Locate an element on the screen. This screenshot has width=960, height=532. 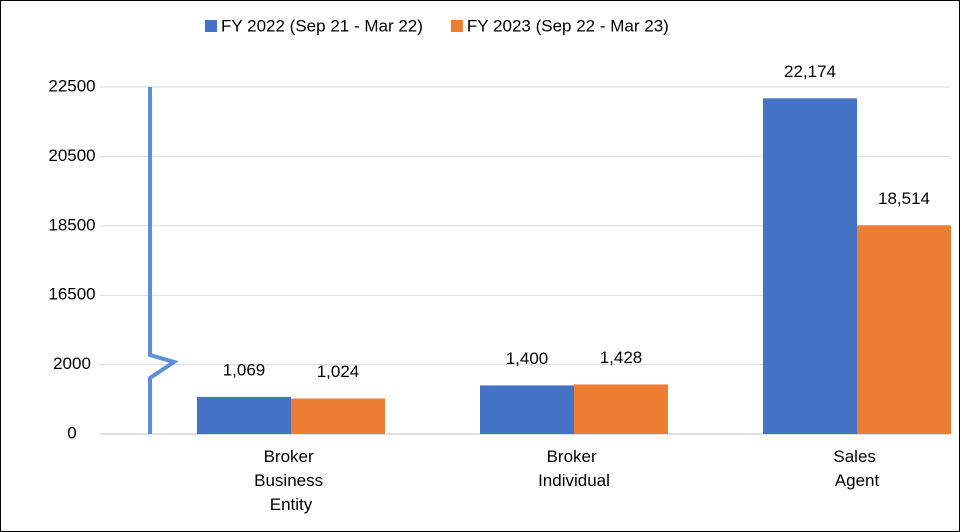
data-label: 1,024 is located at coordinates (338, 371).